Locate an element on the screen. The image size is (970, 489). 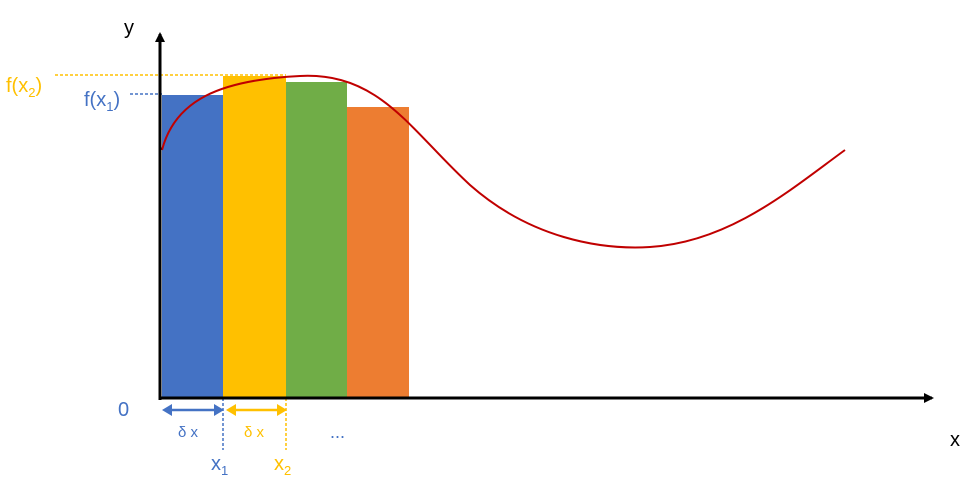
x-axis-label: x is located at coordinates (955, 440).